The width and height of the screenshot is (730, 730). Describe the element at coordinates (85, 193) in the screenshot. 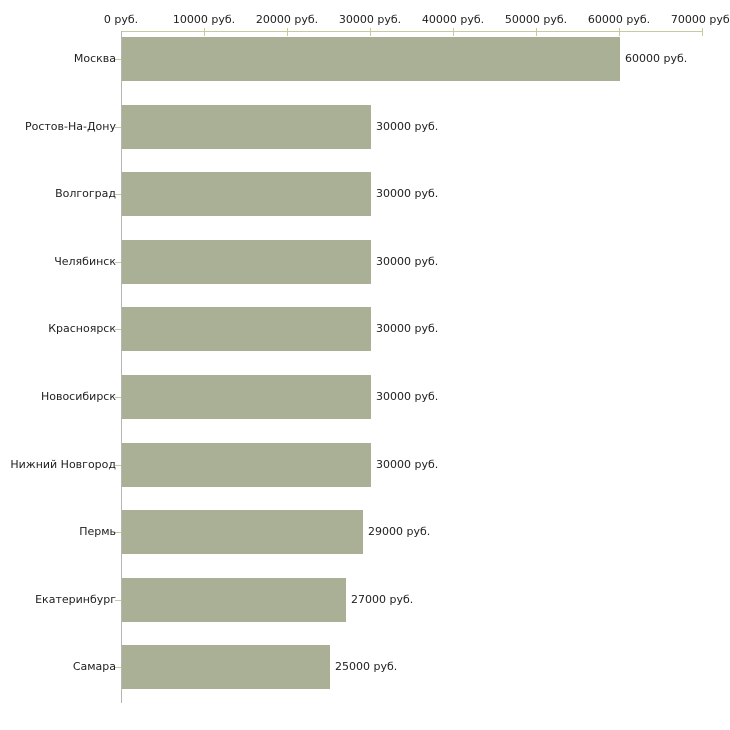

I see `category-label: Волгоград` at that location.